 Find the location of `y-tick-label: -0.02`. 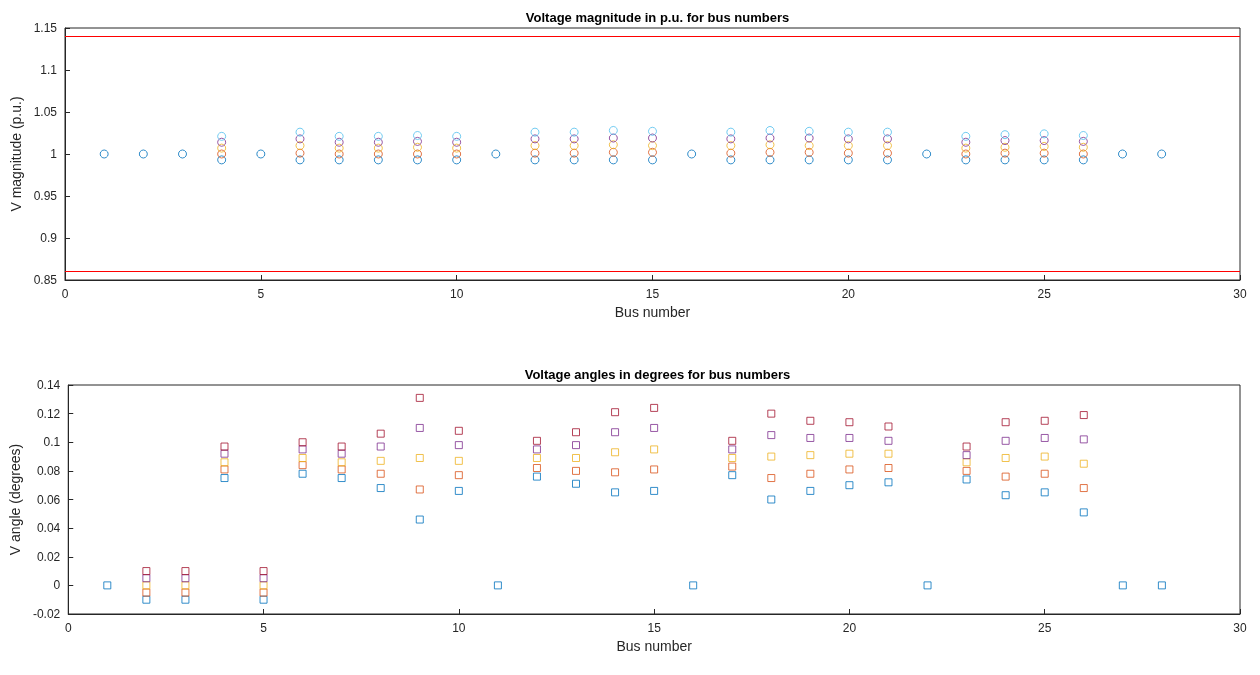

y-tick-label: -0.02 is located at coordinates (46, 614).